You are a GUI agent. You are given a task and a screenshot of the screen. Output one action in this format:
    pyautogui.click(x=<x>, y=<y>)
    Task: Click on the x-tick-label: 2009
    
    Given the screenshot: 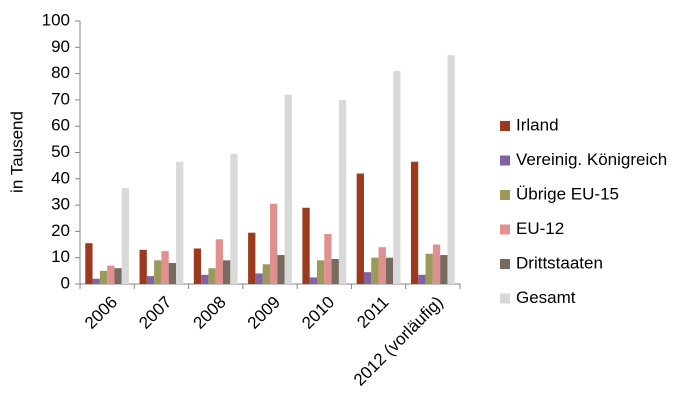 What is the action you would take?
    pyautogui.click(x=264, y=313)
    